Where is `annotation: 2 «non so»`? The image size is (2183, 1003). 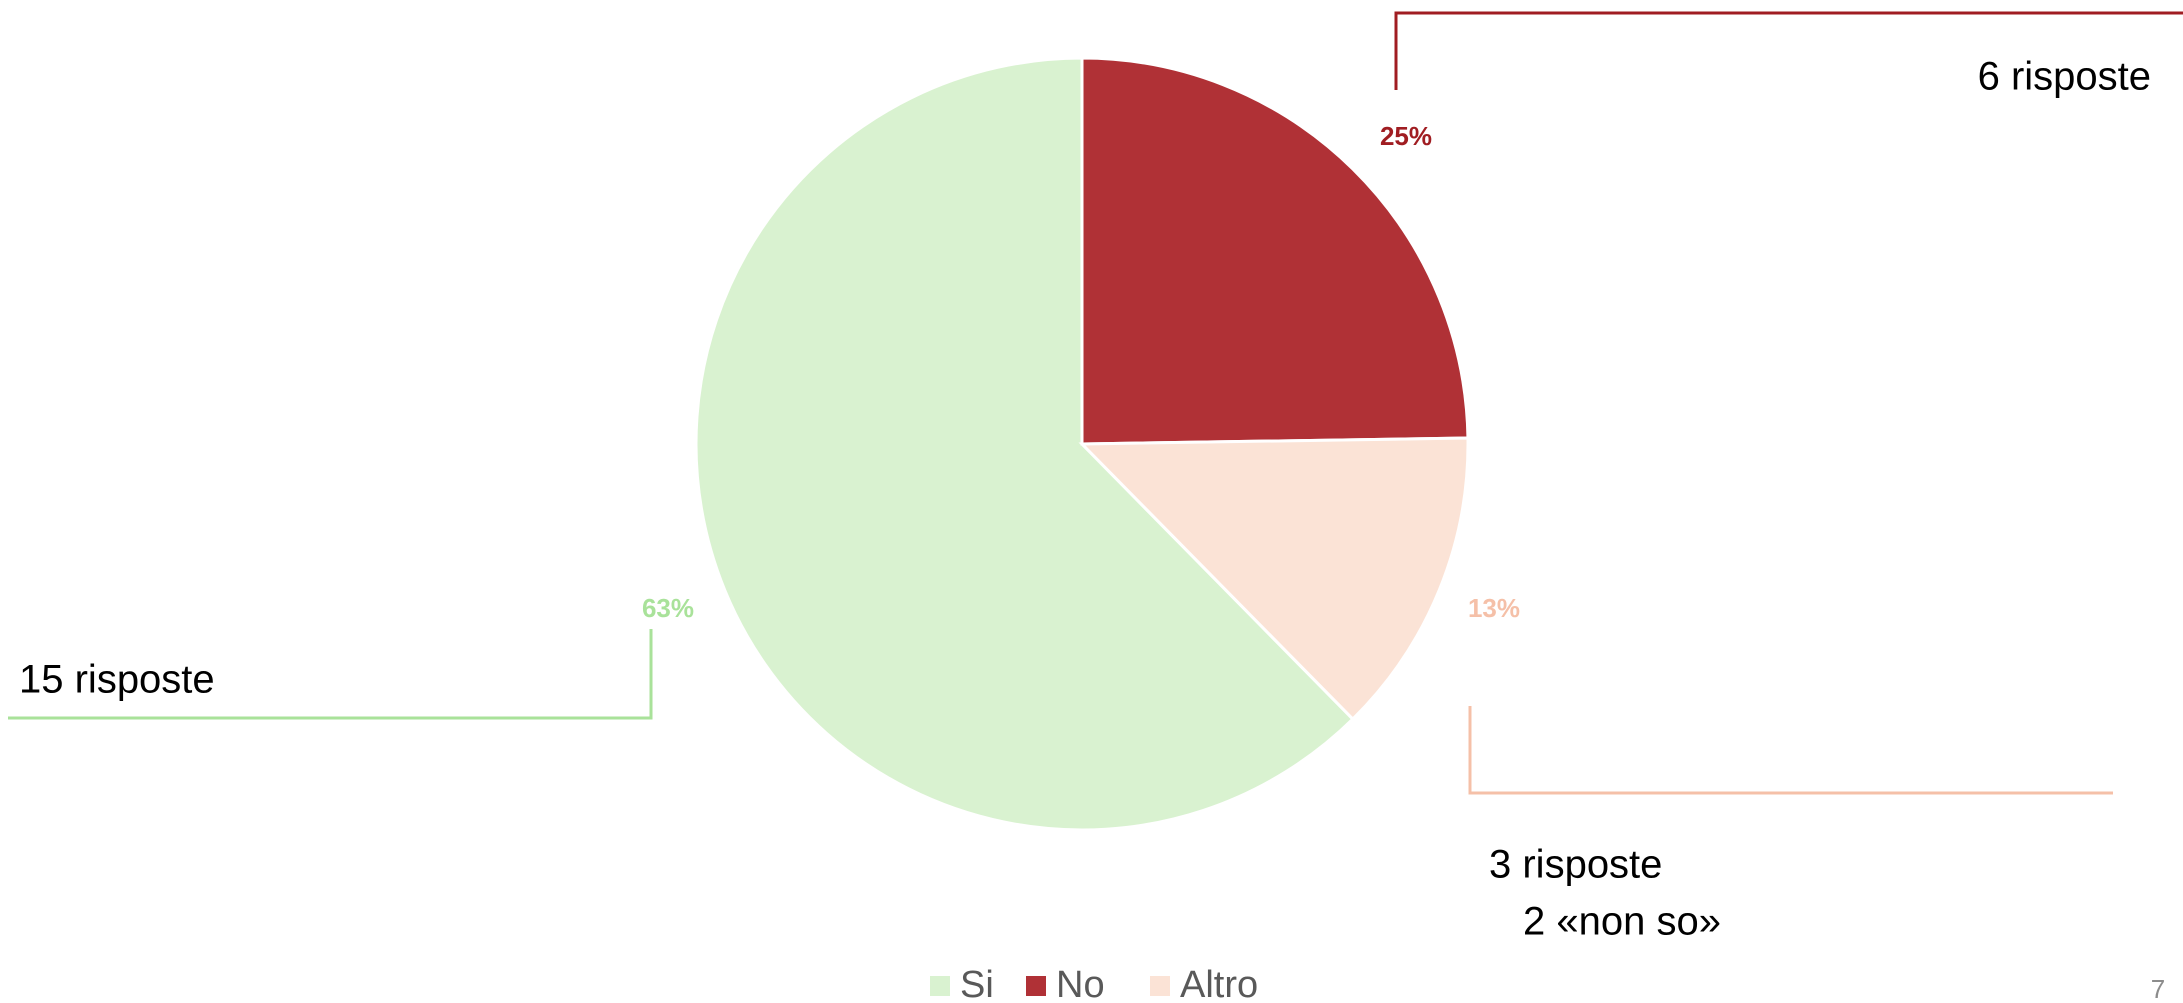 annotation: 2 «non so» is located at coordinates (1622, 922).